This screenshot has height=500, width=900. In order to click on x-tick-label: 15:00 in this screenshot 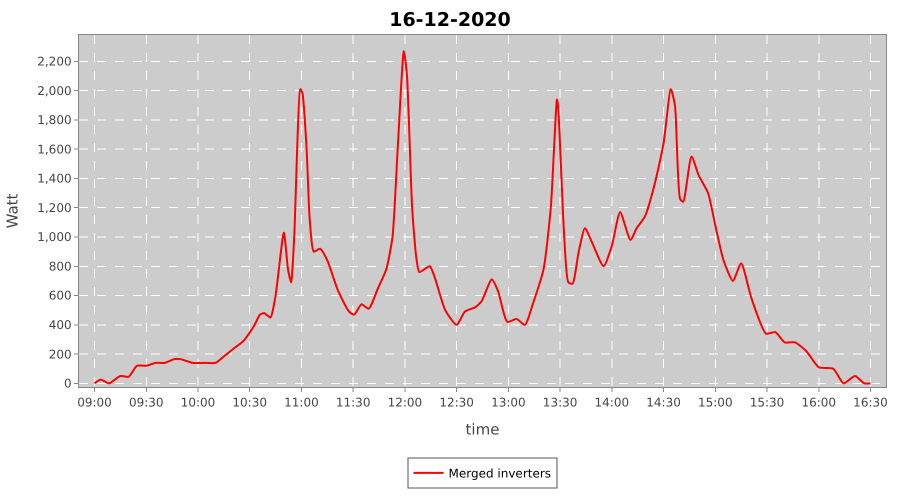, I will do `click(715, 402)`.